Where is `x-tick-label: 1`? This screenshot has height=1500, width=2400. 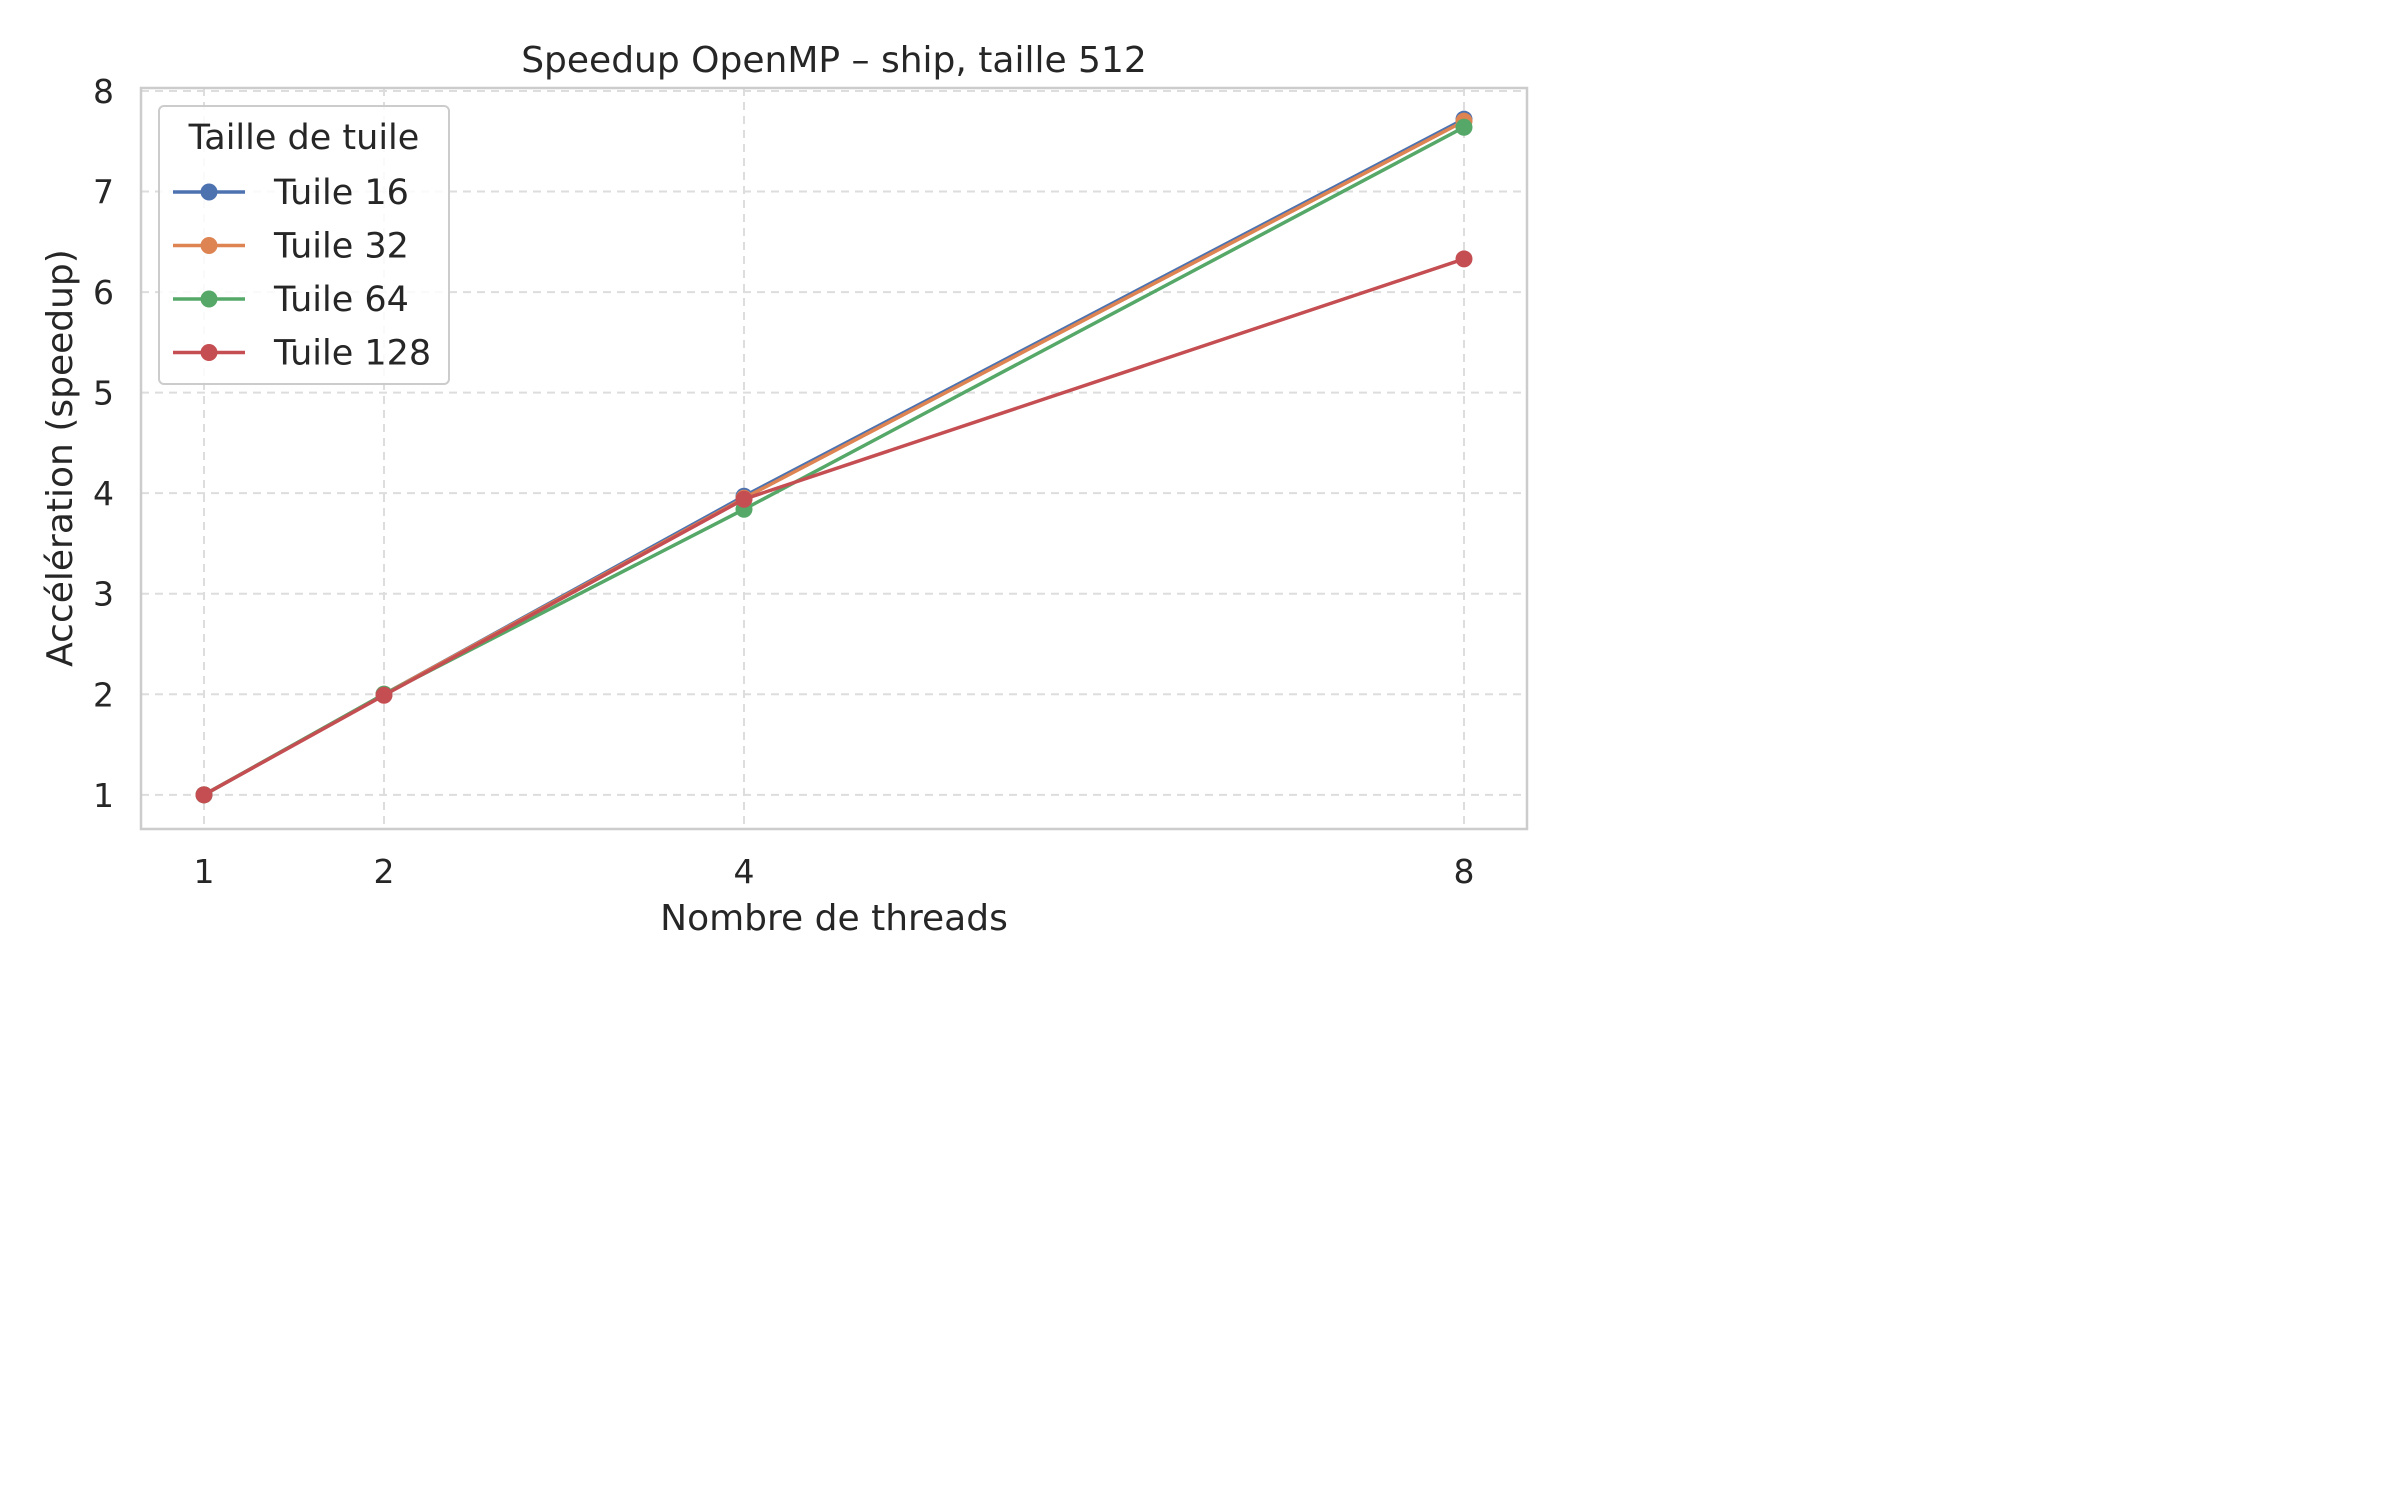 x-tick-label: 1 is located at coordinates (204, 871).